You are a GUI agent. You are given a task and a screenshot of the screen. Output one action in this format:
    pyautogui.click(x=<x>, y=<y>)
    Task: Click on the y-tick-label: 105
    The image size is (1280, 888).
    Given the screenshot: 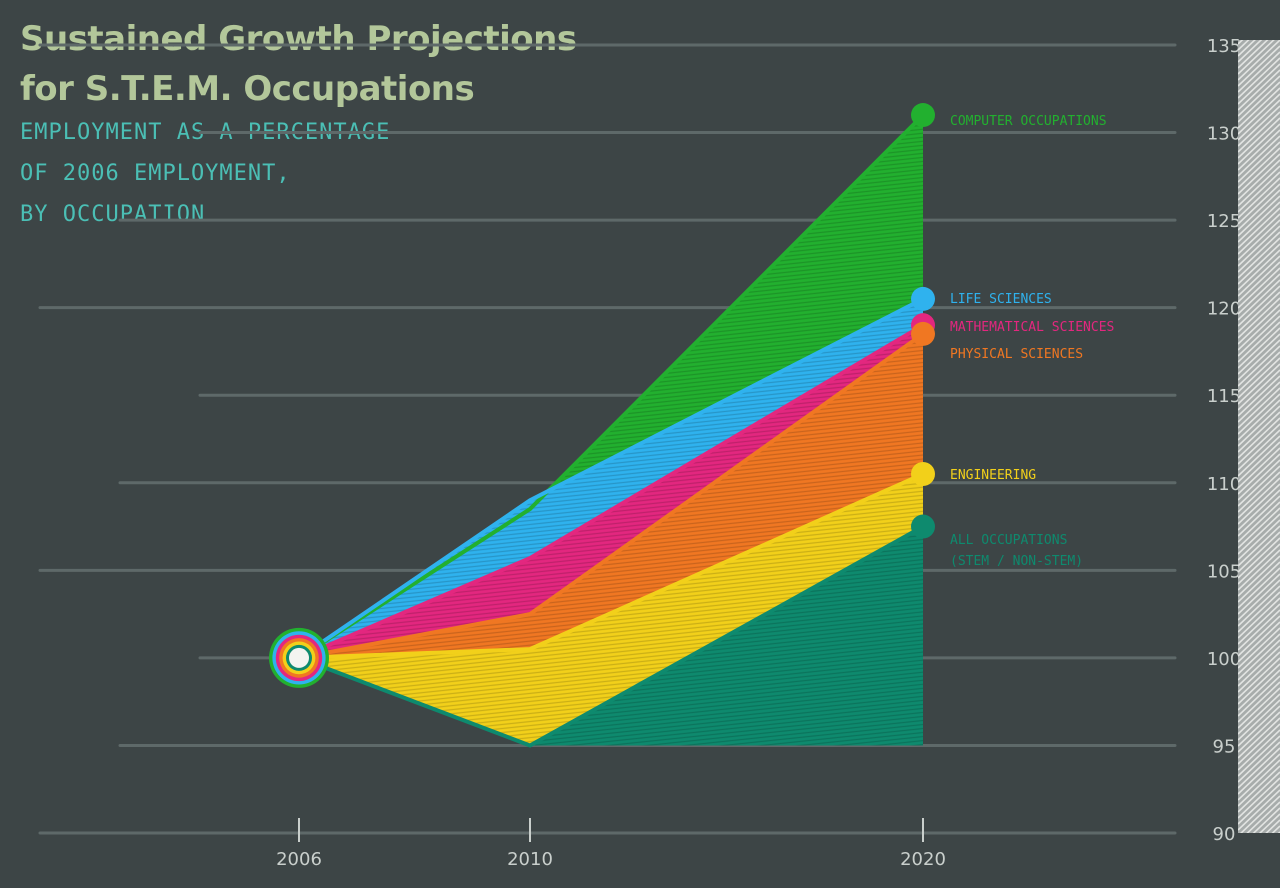 What is the action you would take?
    pyautogui.click(x=1224, y=571)
    